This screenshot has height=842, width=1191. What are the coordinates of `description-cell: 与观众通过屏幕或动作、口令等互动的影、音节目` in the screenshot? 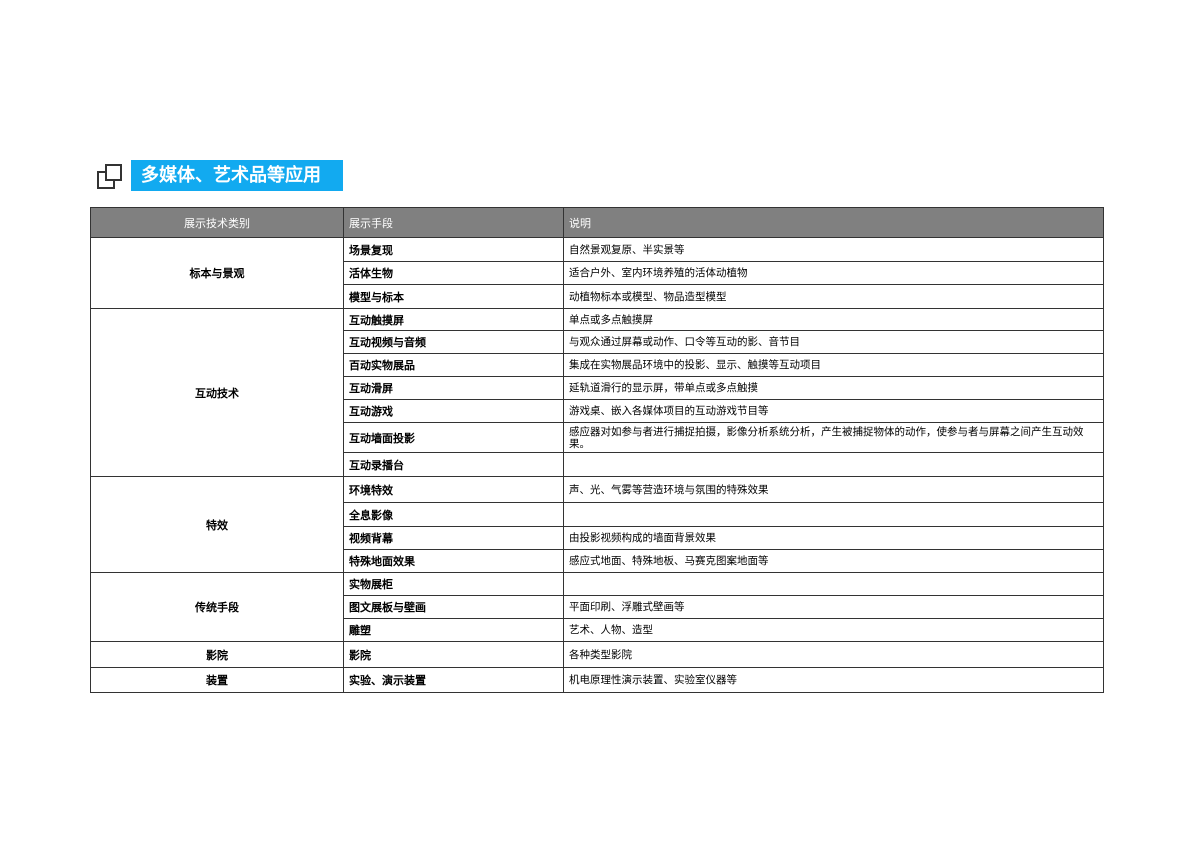 It's located at (833, 342).